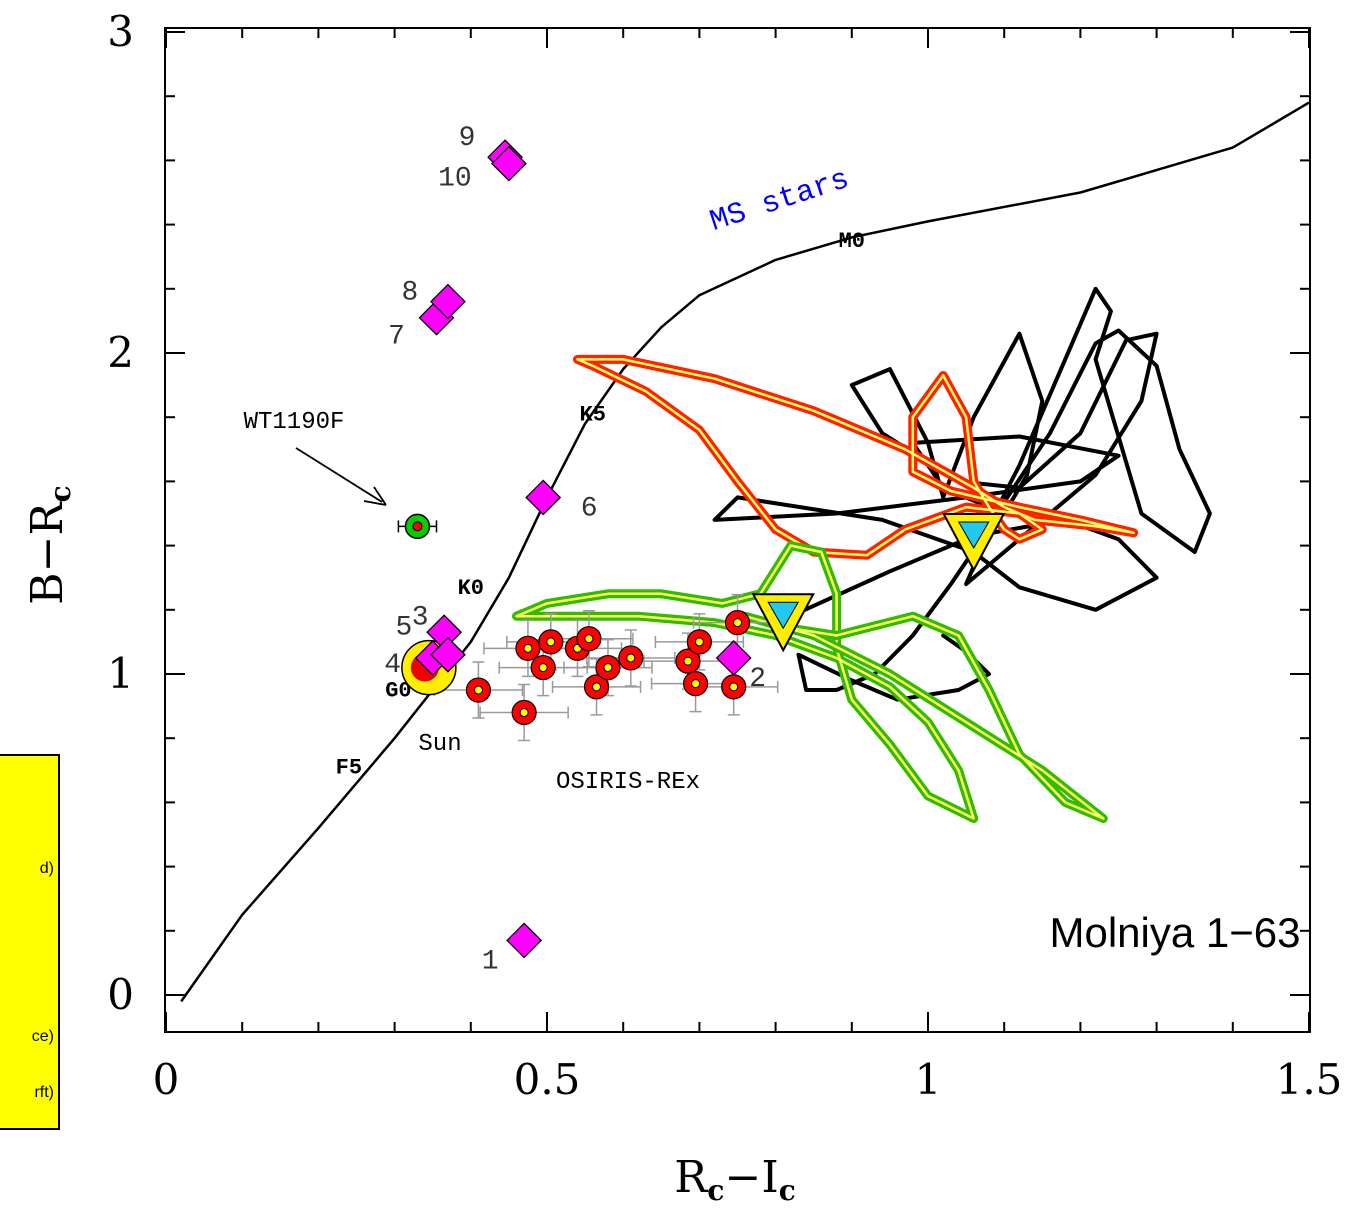  What do you see at coordinates (757, 679) in the screenshot?
I see `target-number-label: 2` at bounding box center [757, 679].